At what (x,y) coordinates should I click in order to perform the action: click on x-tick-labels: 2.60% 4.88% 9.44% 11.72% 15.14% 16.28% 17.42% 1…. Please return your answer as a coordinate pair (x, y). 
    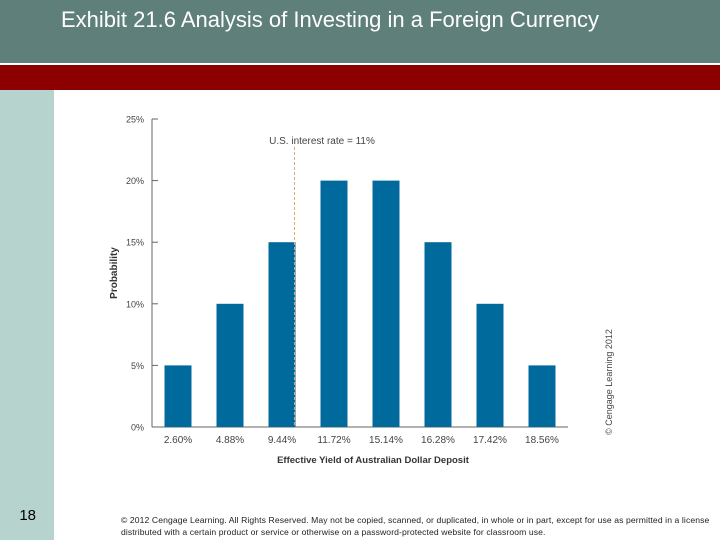
    Looking at the image, I should click on (361, 440).